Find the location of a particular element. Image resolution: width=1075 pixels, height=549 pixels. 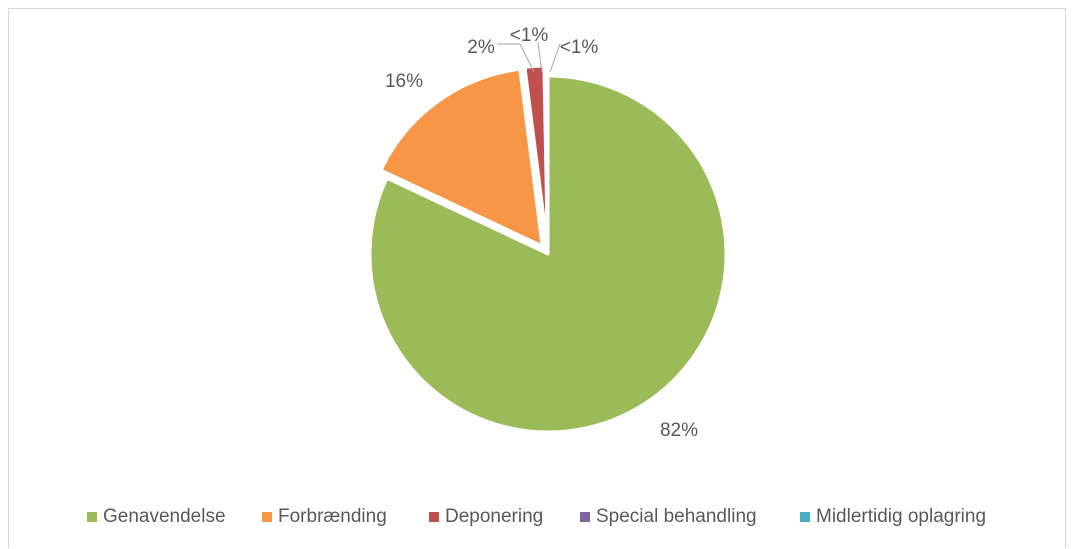

pie-slice-midlertidig-oplagring is located at coordinates (547, 161).